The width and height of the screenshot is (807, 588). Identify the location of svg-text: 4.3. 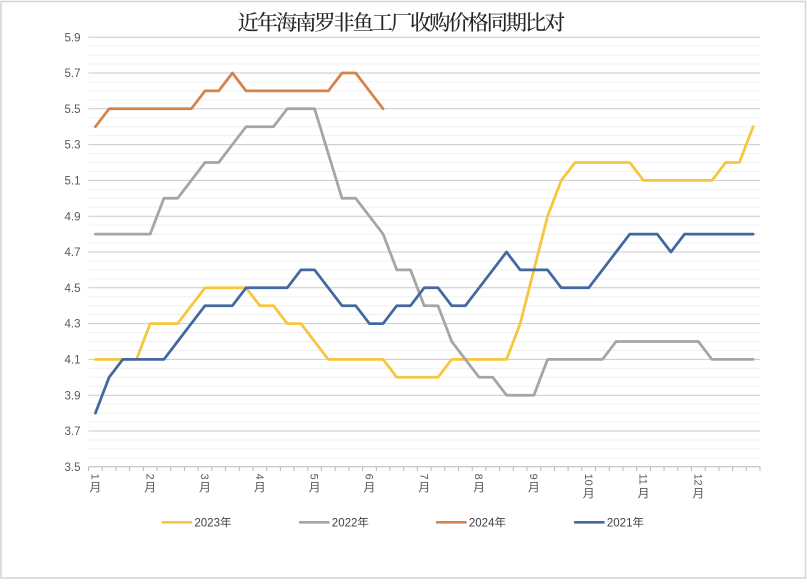
(73, 325).